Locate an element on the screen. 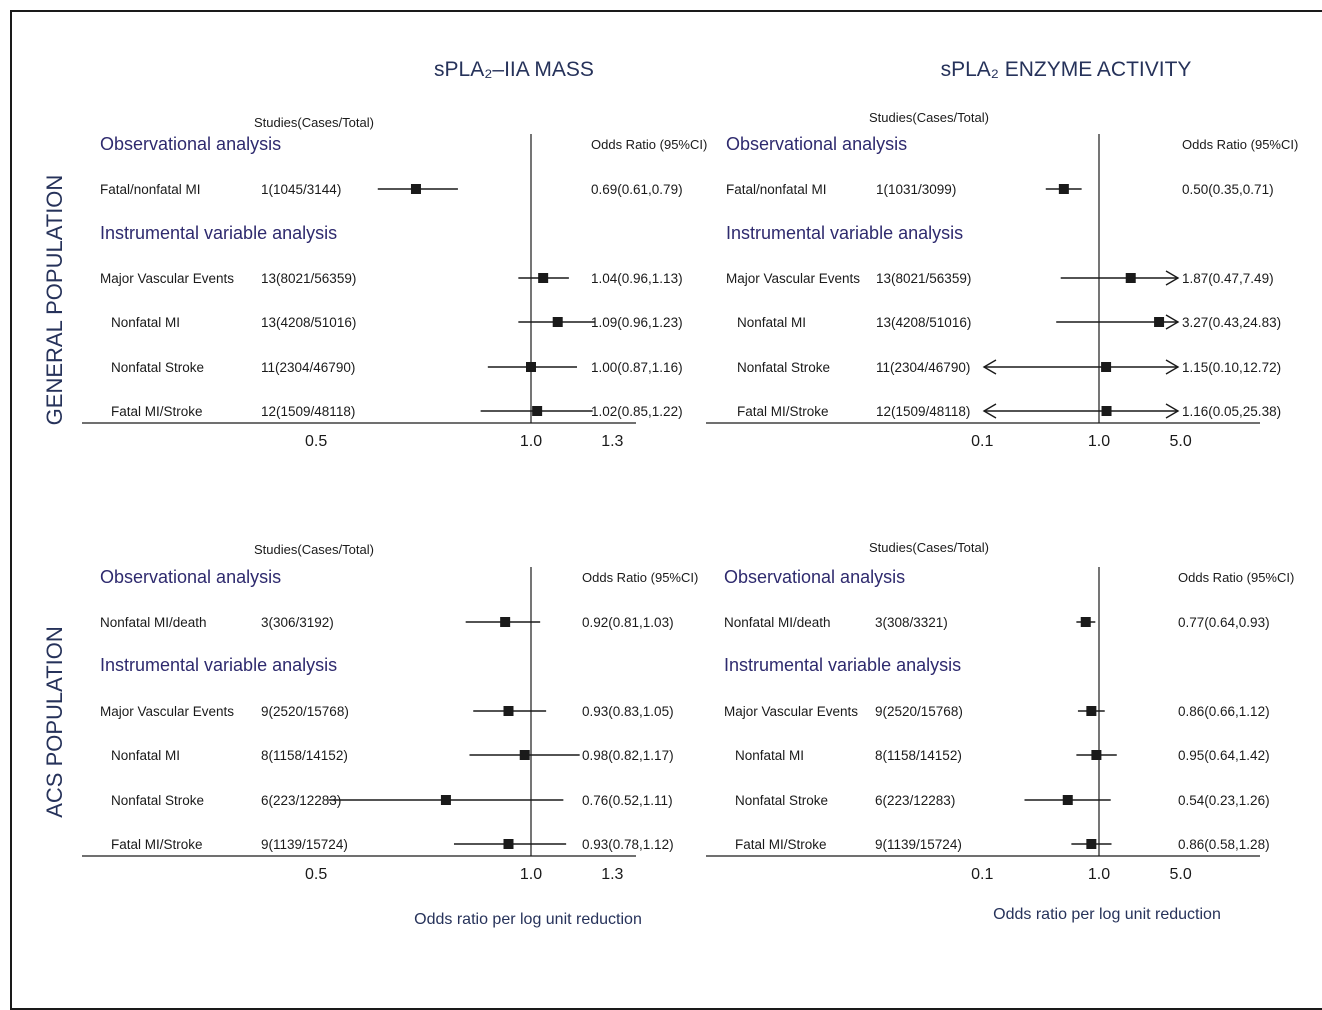 Image resolution: width=1322 pixels, height=1010 pixels. column-title-mass: sPLA₂–IIA MASS is located at coordinates (514, 69).